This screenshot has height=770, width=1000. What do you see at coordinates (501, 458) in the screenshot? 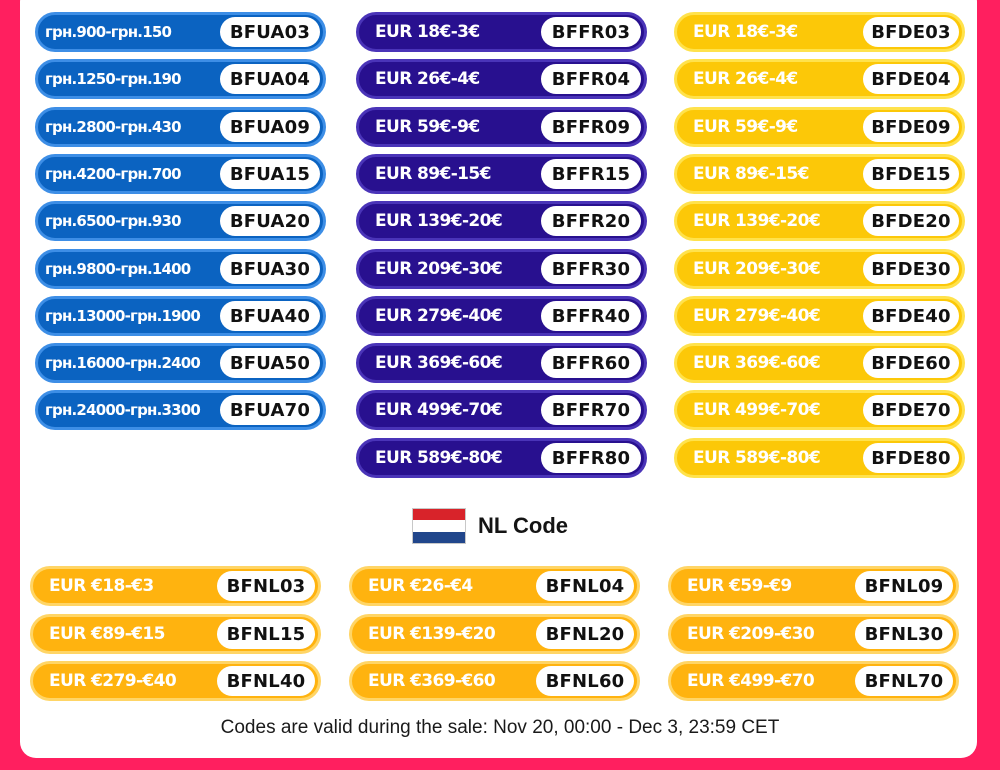
I see `fr-coupon-pill: EUR 589€-80€ BFFR80` at bounding box center [501, 458].